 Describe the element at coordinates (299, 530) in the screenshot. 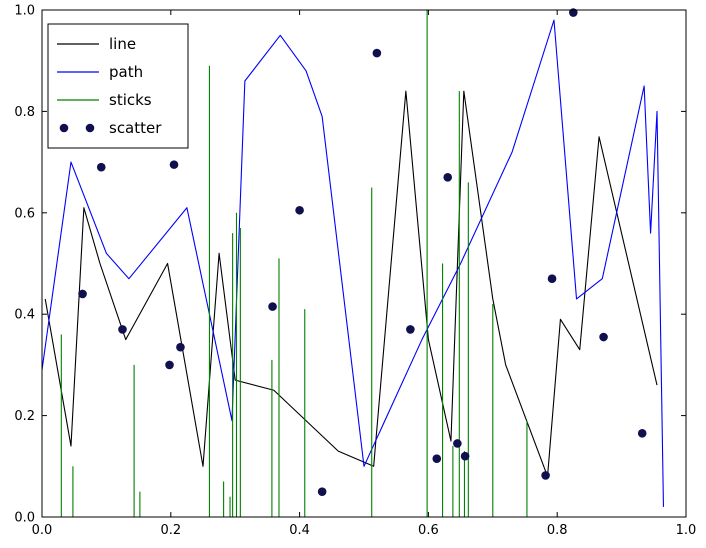

I see `x-tick-label: 0.4` at that location.